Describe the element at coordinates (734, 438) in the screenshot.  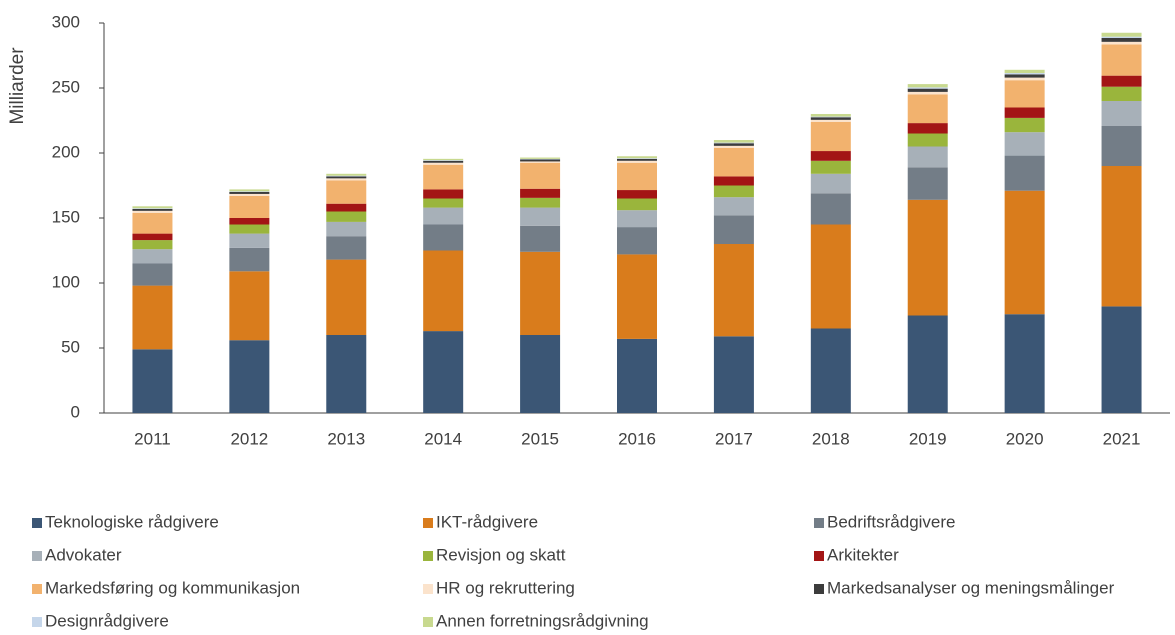
I see `x-tick-label: 2017` at that location.